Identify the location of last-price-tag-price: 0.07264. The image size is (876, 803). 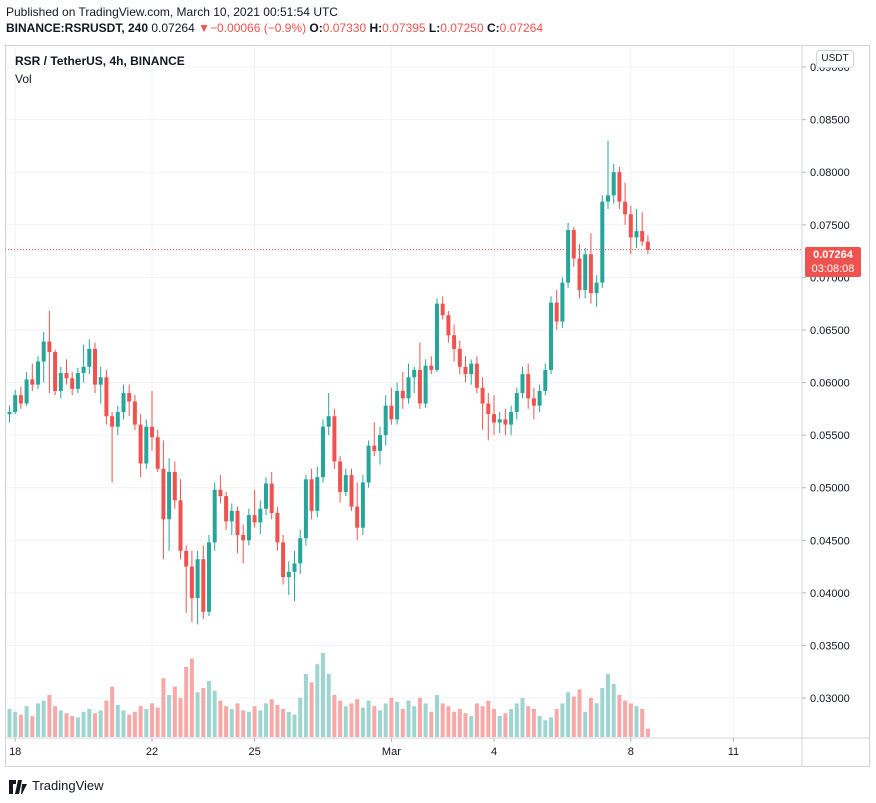
(833, 255).